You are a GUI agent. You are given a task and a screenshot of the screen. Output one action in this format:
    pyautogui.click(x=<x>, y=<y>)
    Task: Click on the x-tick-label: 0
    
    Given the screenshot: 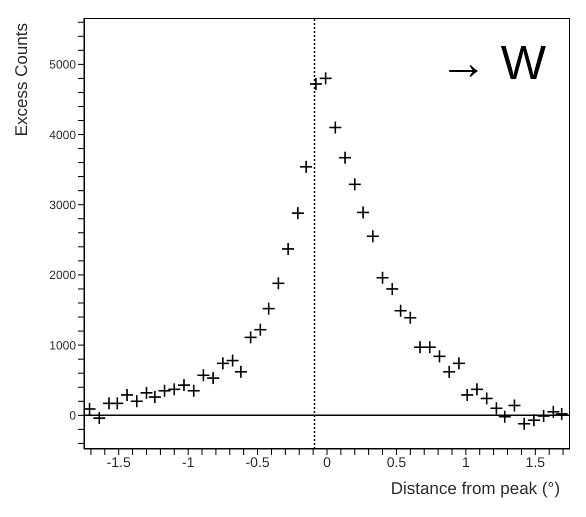 What is the action you would take?
    pyautogui.click(x=327, y=462)
    